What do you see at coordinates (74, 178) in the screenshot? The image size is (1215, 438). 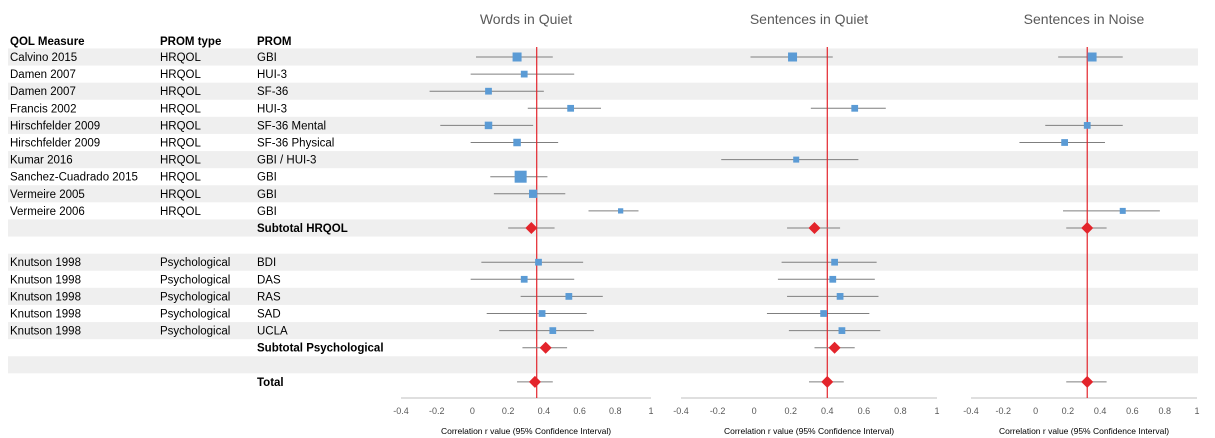 I see `row-measure: Sanchez-Cuadrado 2015` at bounding box center [74, 178].